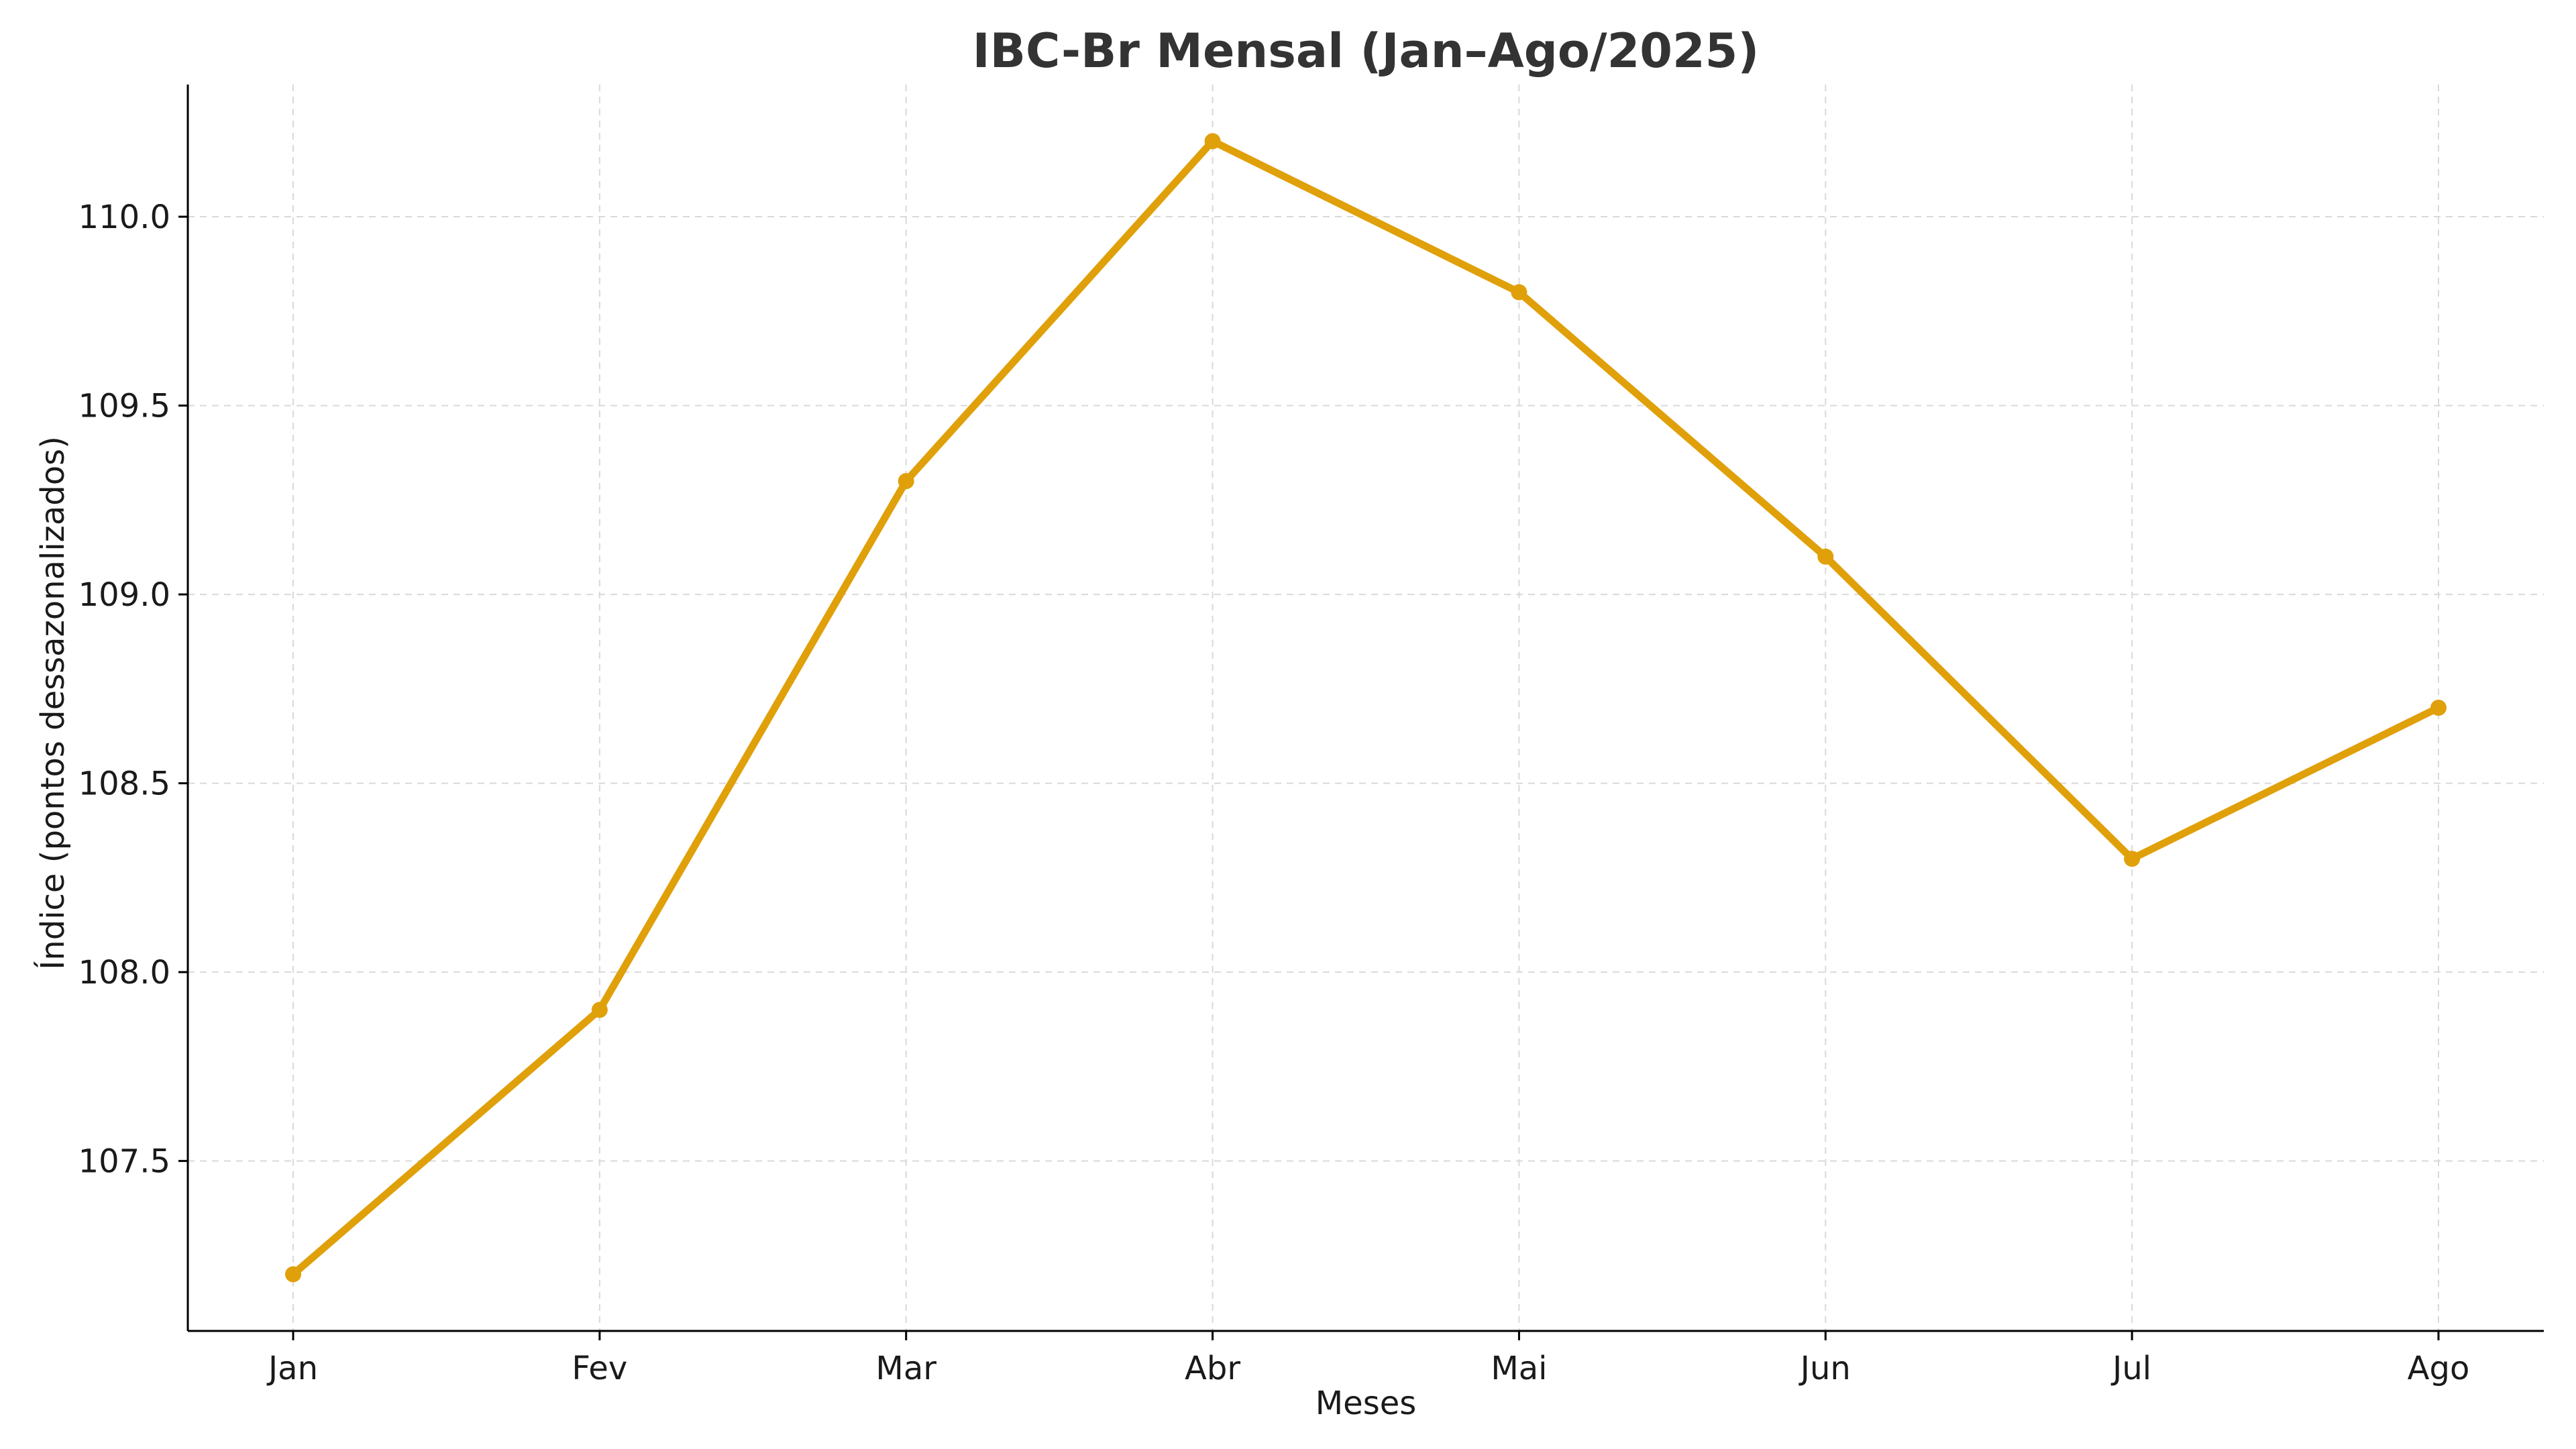 The image size is (2576, 1449). Describe the element at coordinates (905, 1368) in the screenshot. I see `x-tick-label: Mar` at that location.